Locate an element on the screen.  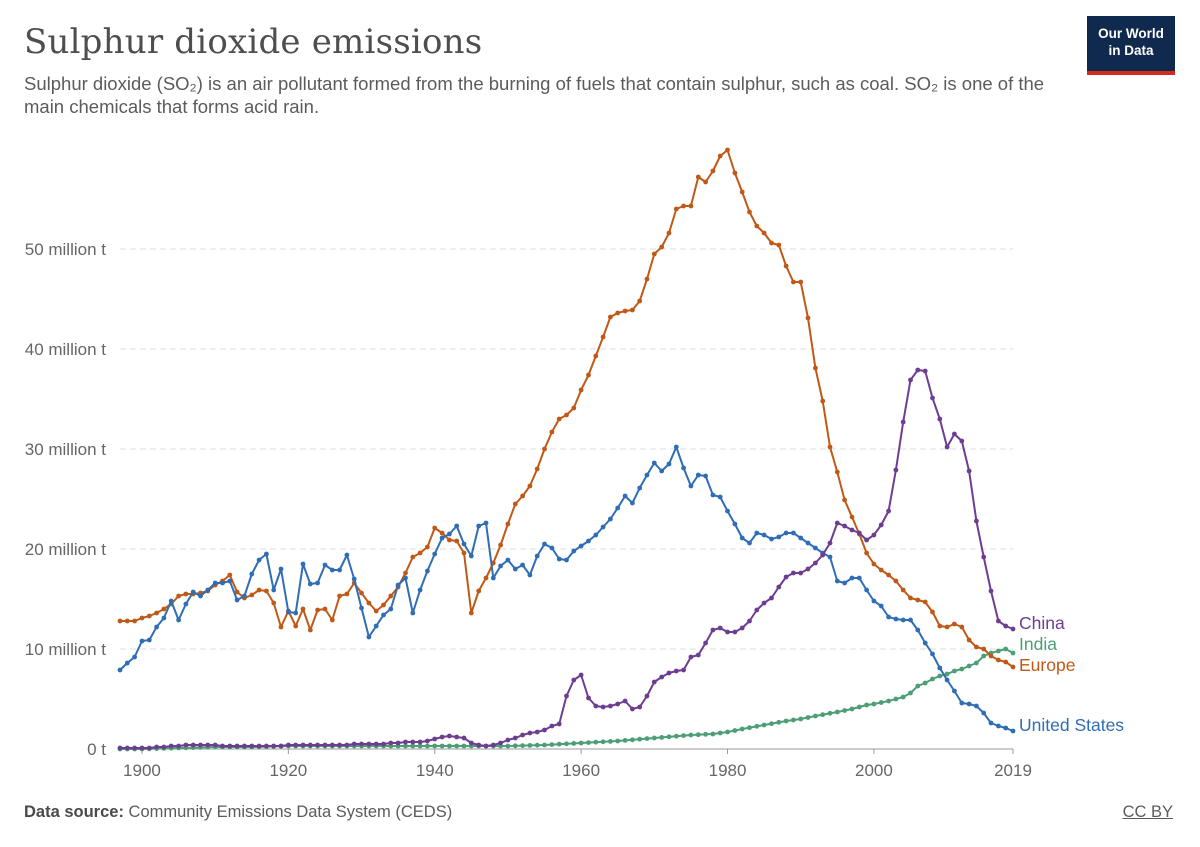
series-label-india: India is located at coordinates (1038, 644).